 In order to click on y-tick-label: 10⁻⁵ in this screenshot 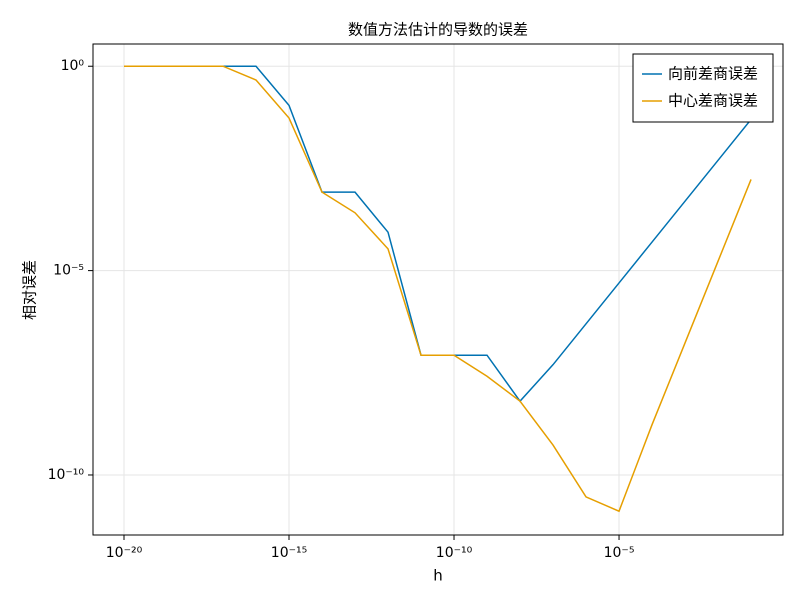, I will do `click(68, 271)`.